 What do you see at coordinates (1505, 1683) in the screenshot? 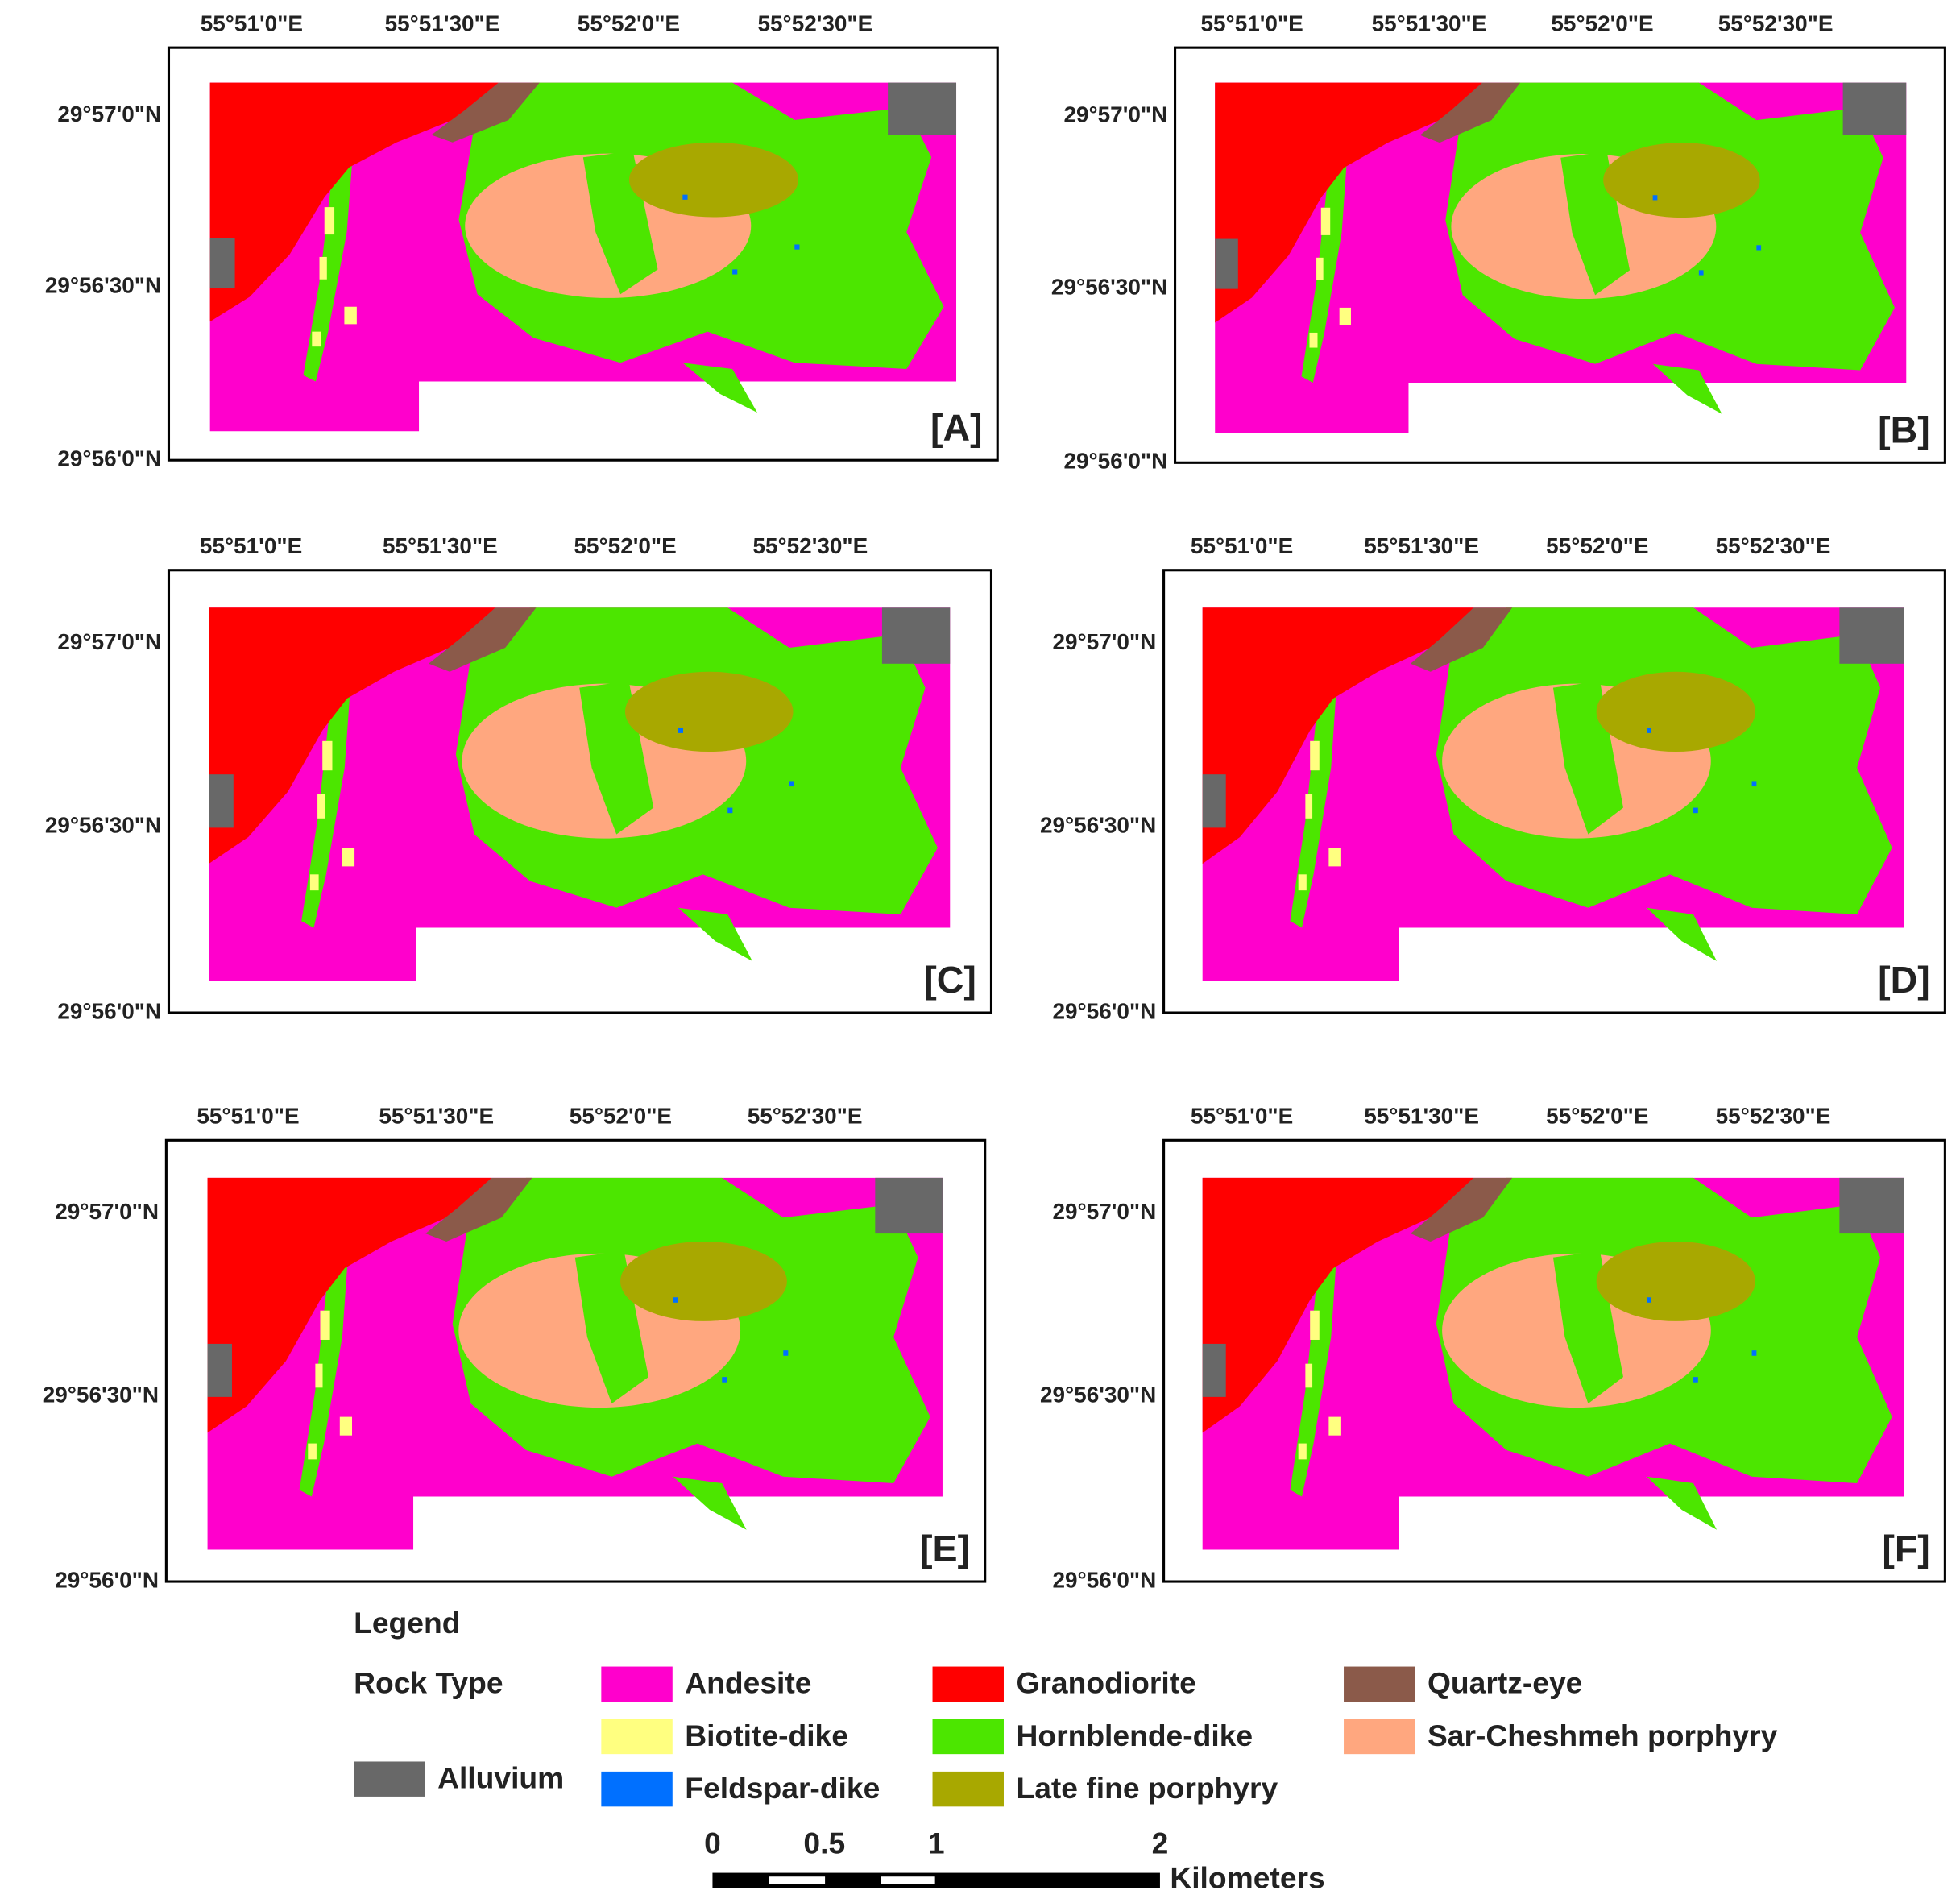
I see `legend-label: Quartz-eye` at bounding box center [1505, 1683].